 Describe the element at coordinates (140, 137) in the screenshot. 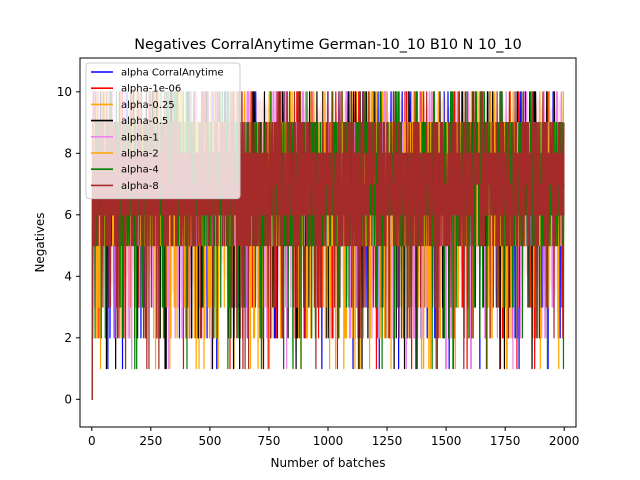

I see `legend-label: alpha-1` at that location.